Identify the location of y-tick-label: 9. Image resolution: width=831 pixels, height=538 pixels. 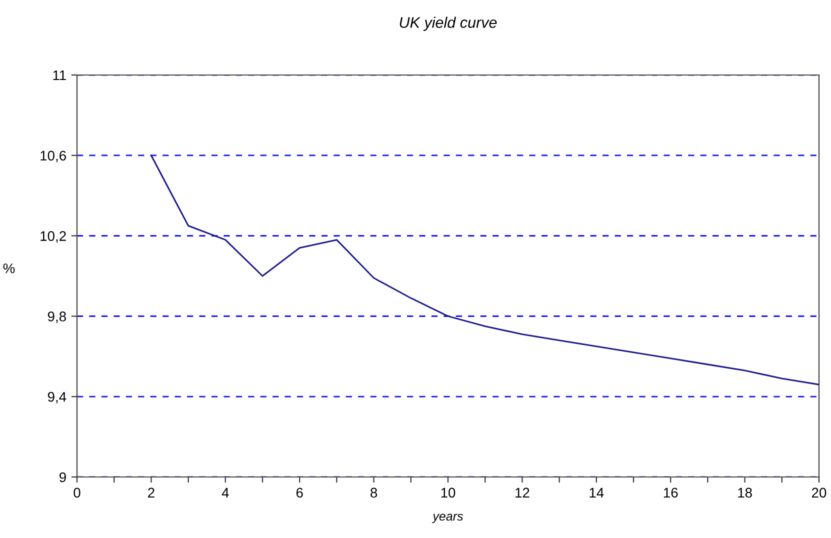
(63, 477).